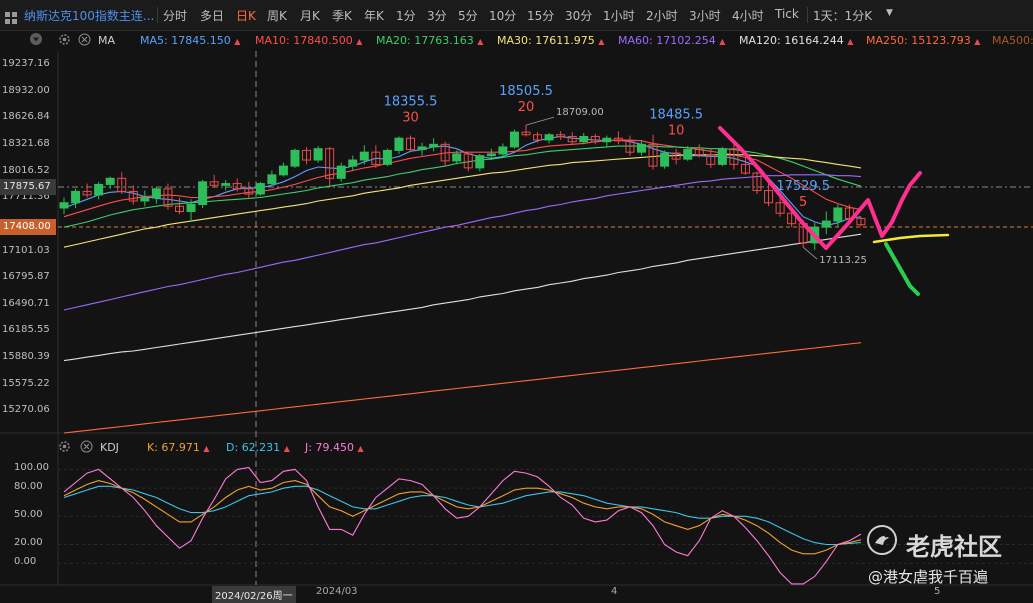  What do you see at coordinates (937, 591) in the screenshot?
I see `time-label-may: 5` at bounding box center [937, 591].